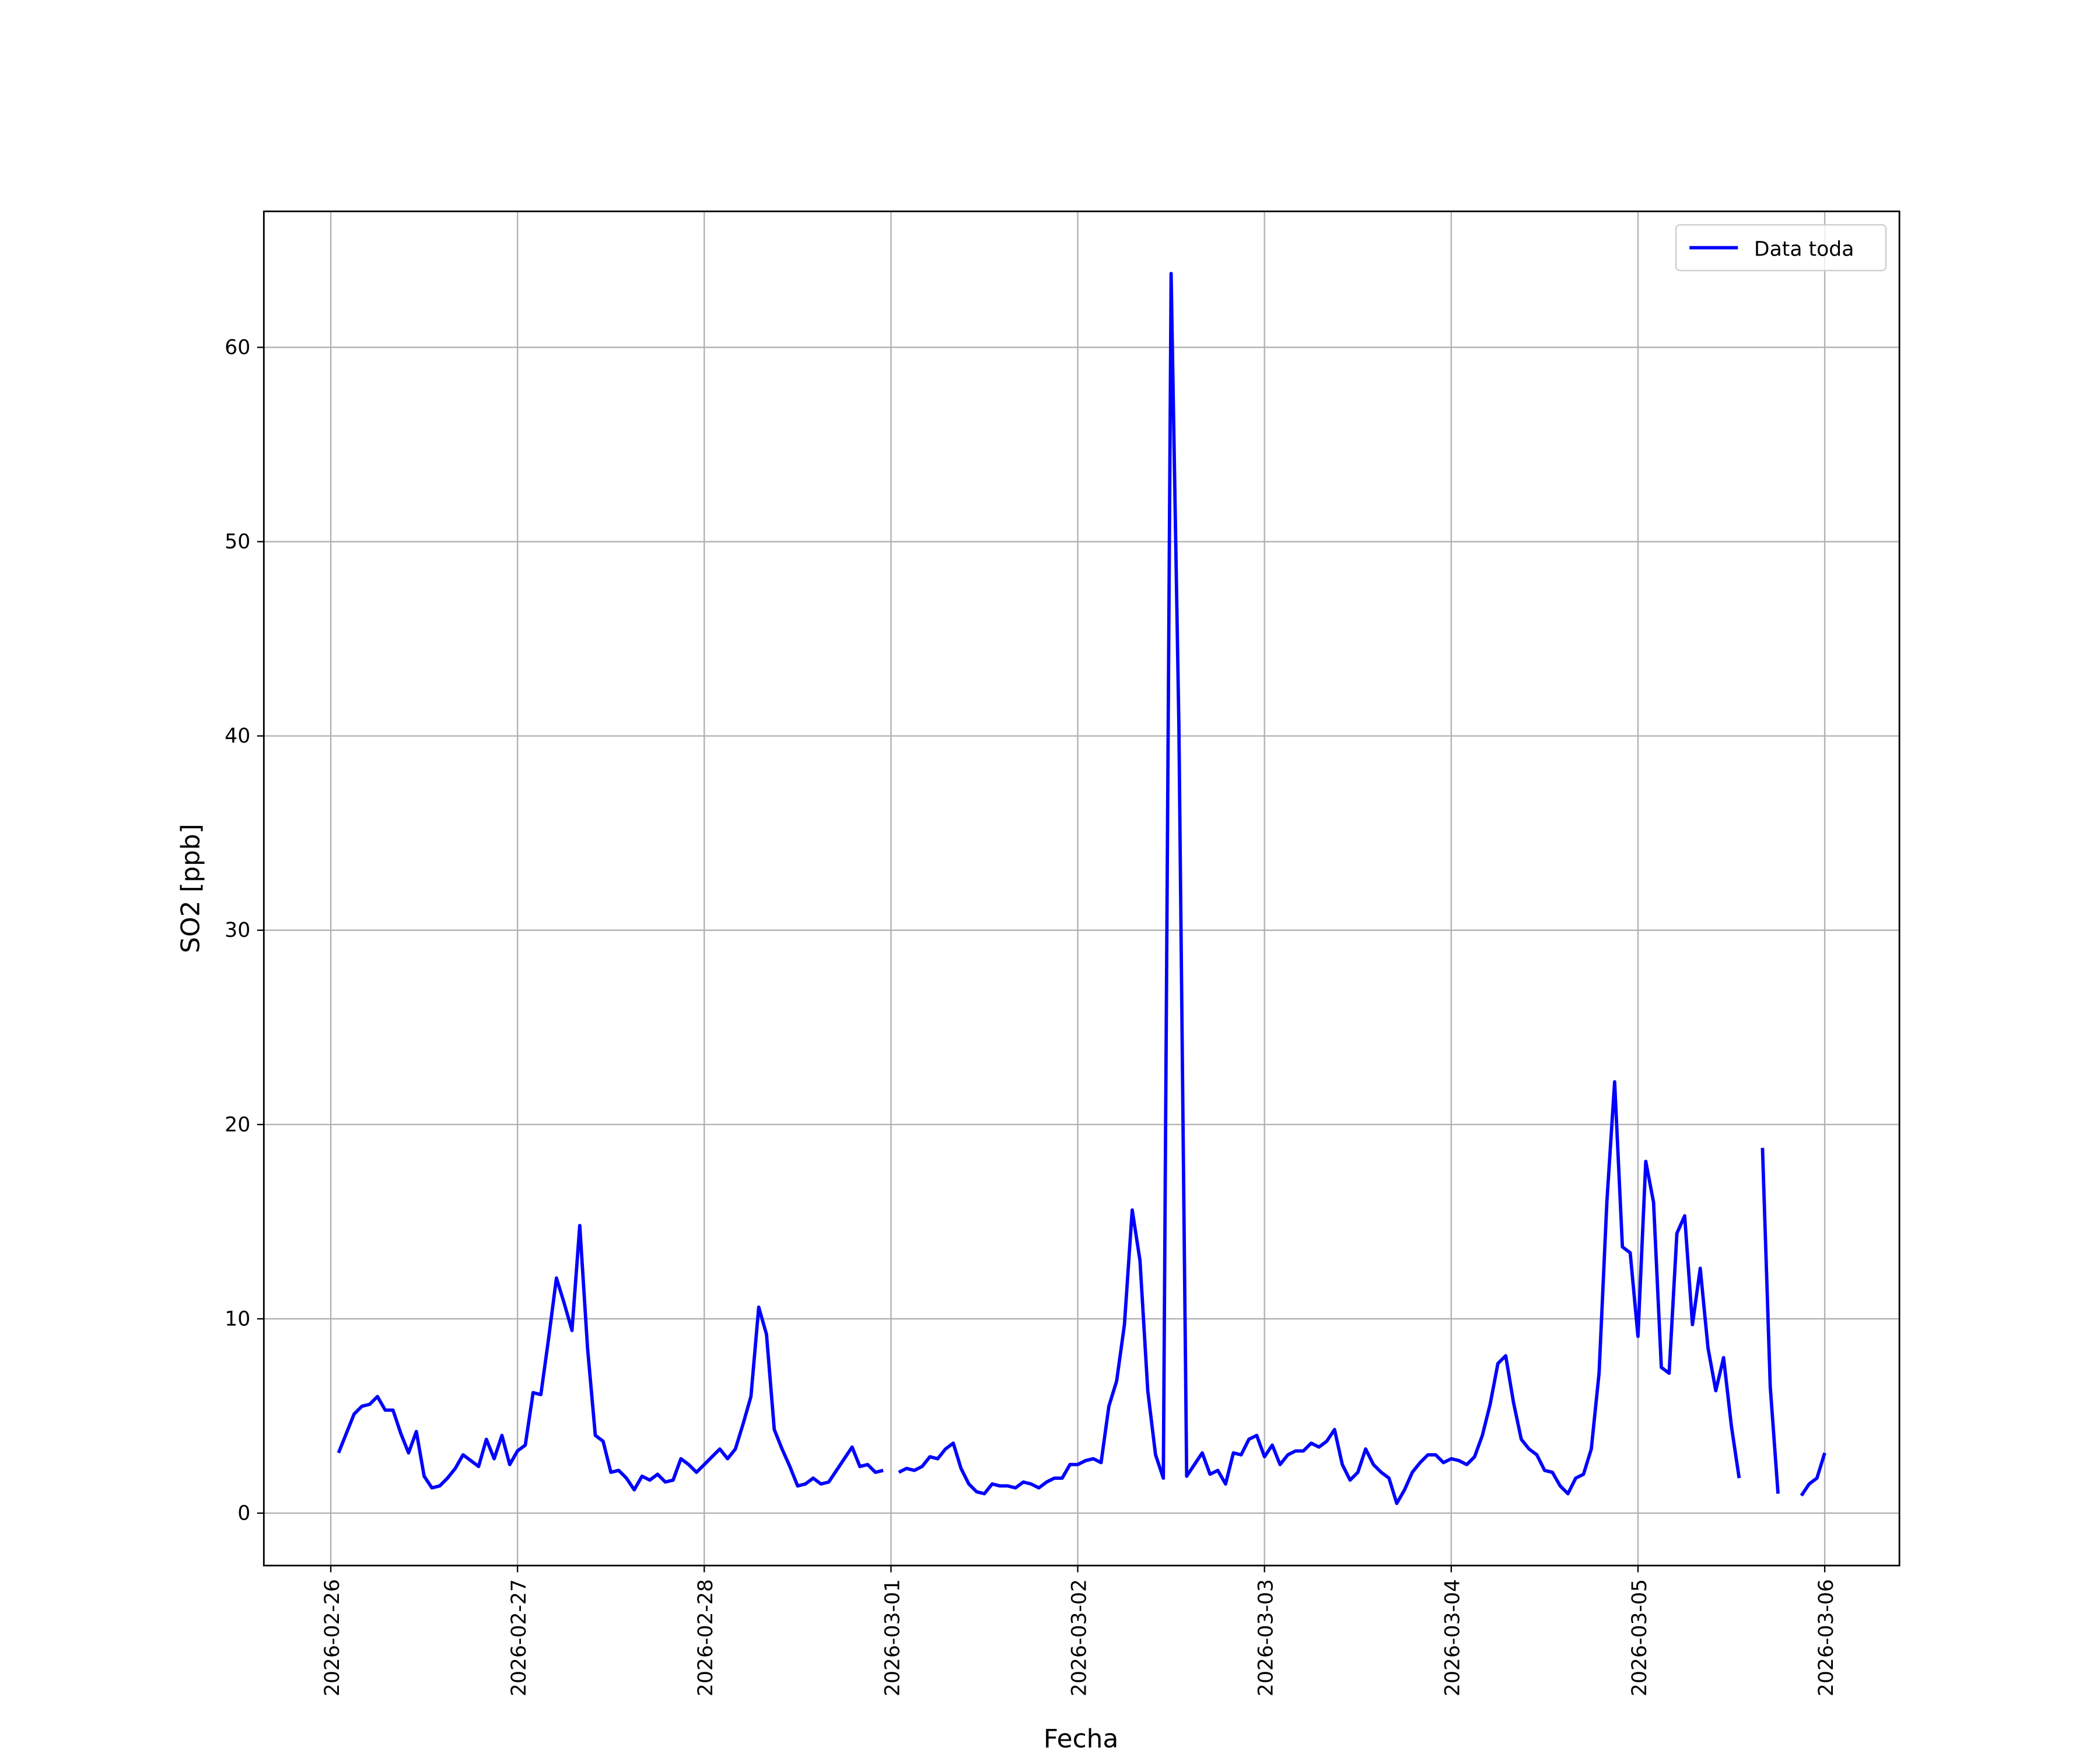 The width and height of the screenshot is (2100, 1750). I want to click on y-tick-label: 30, so click(237, 930).